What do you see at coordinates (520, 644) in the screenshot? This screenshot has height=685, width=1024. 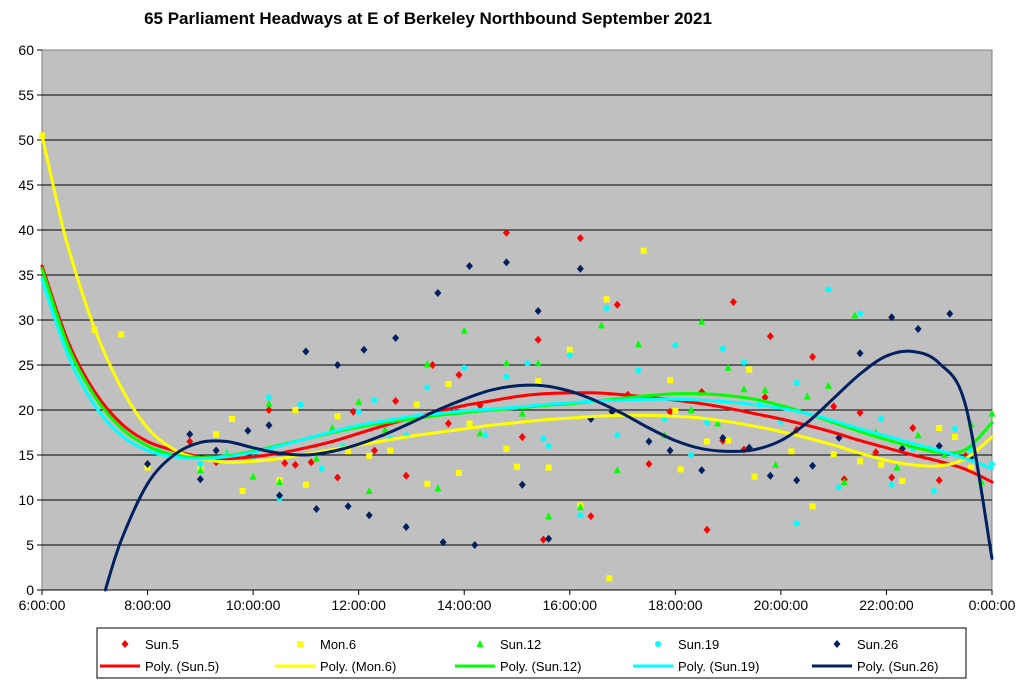 I see `legend-label: Sun.12` at bounding box center [520, 644].